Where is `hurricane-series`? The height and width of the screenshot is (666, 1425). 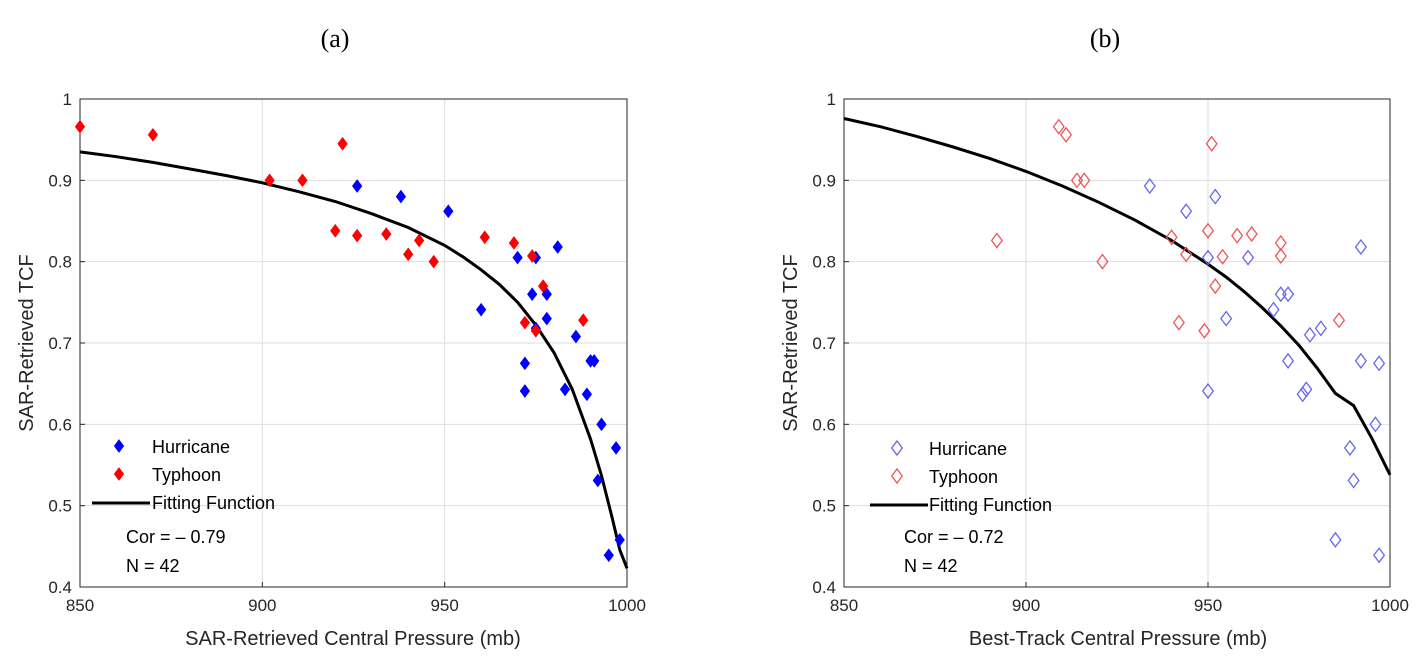 hurricane-series is located at coordinates (1264, 370).